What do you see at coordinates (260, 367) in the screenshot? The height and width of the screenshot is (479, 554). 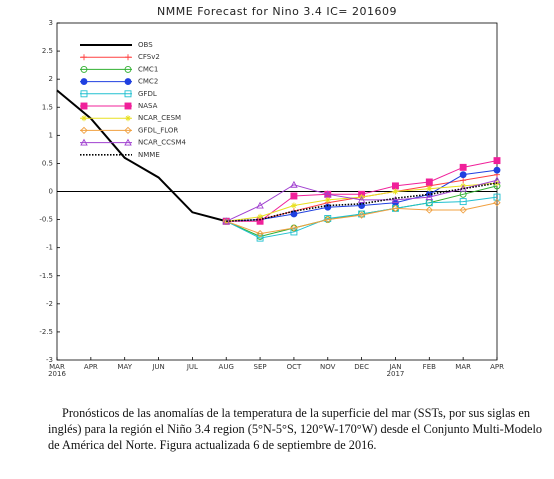 I see `x-tick-label: SEP` at bounding box center [260, 367].